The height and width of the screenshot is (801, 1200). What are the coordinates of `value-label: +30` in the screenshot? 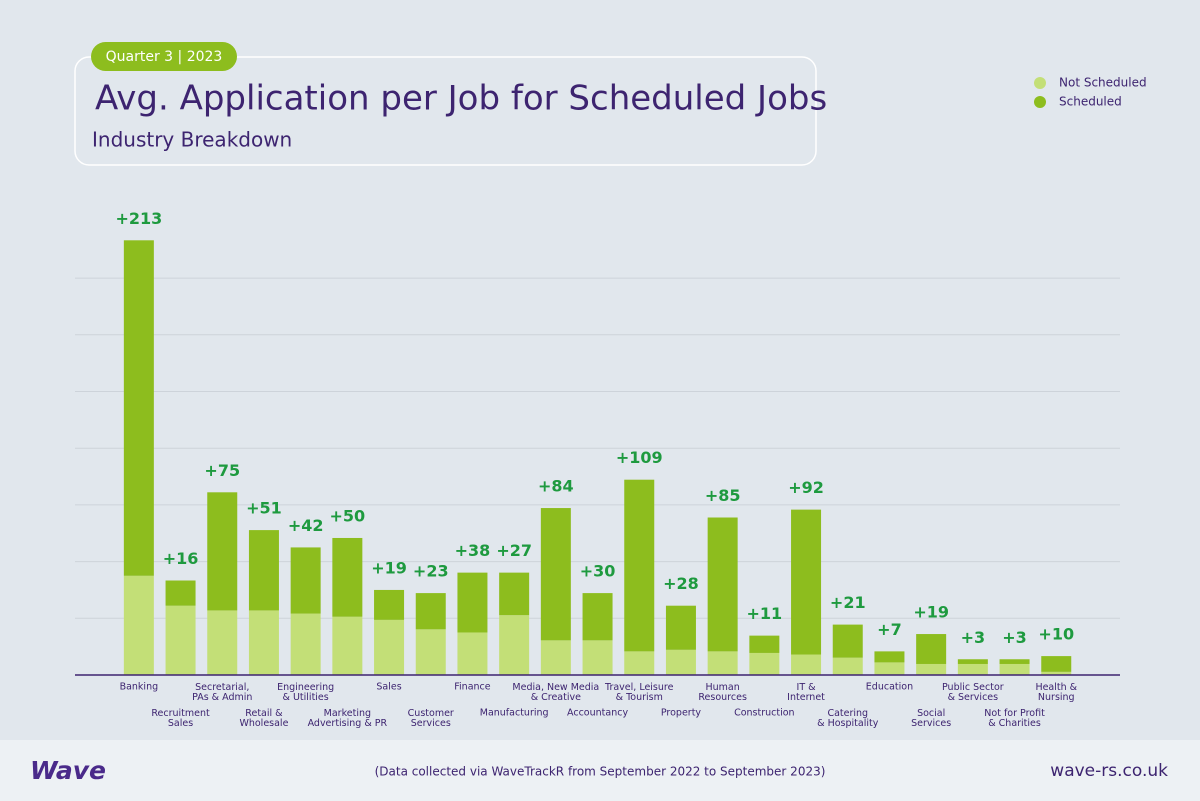 It's located at (598, 571).